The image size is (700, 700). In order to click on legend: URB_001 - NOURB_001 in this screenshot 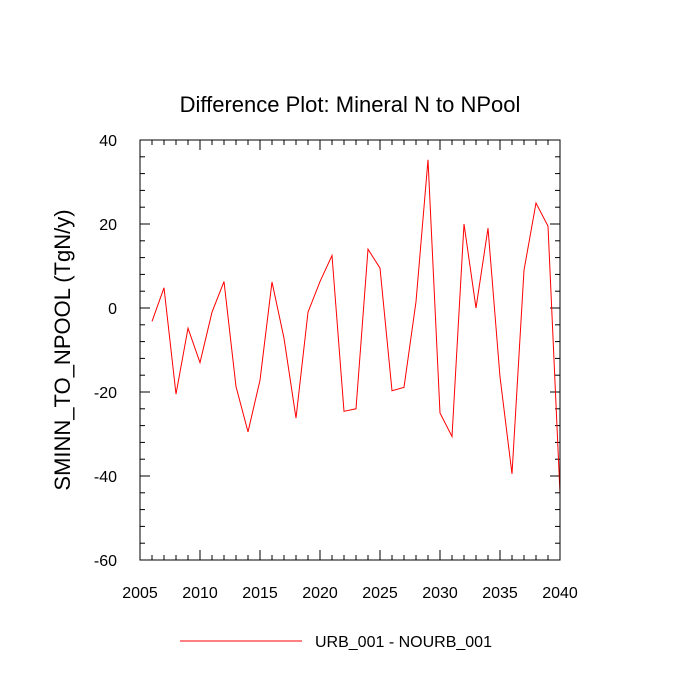, I will do `click(336, 642)`.